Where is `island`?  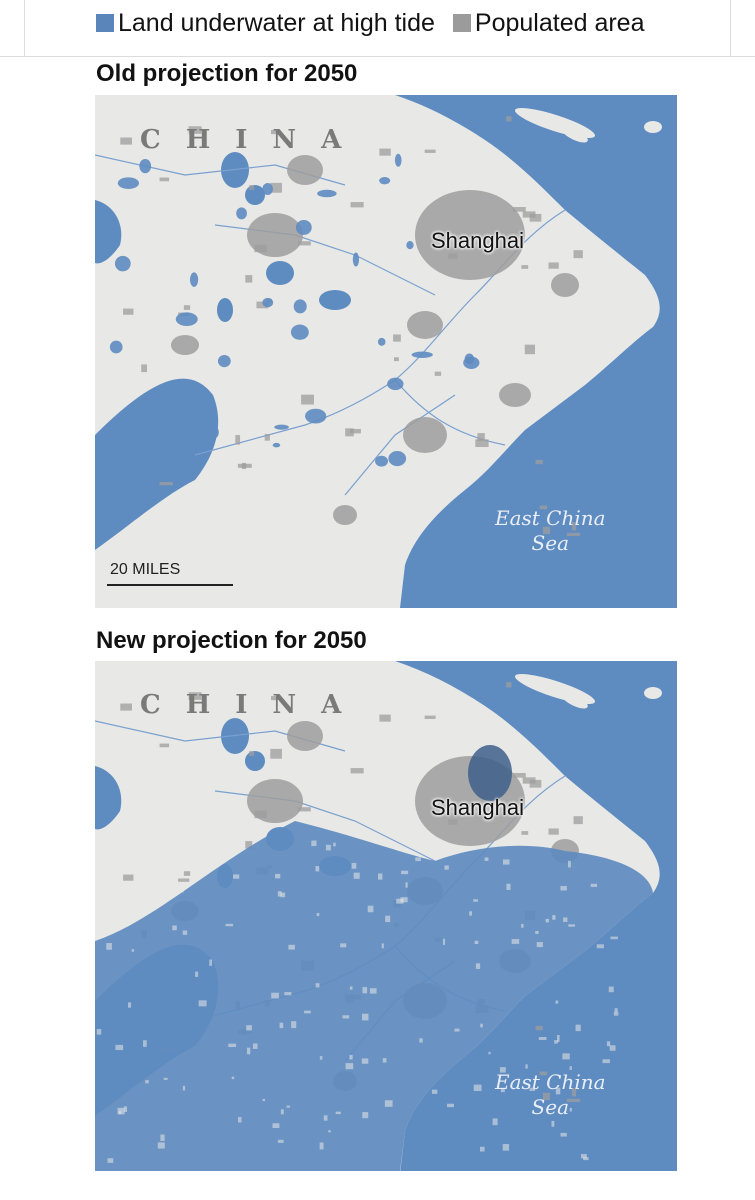
island is located at coordinates (115, 911).